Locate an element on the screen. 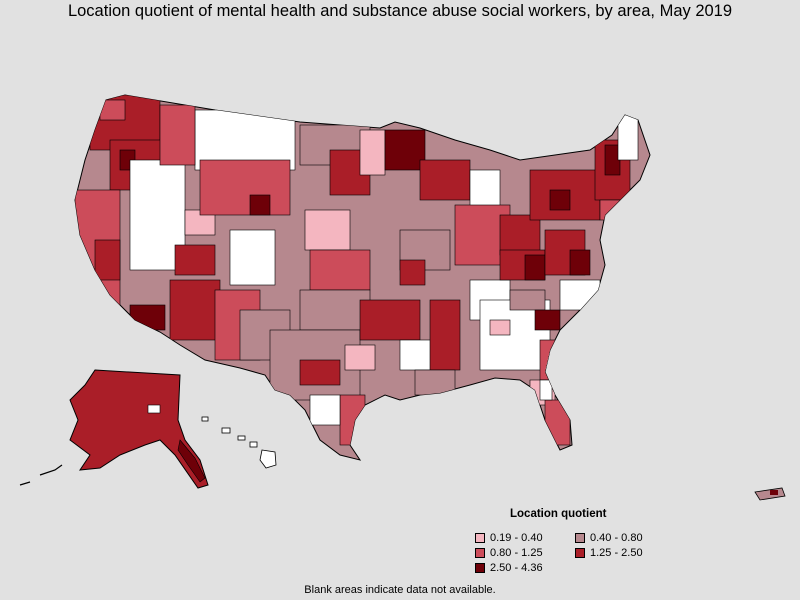  legend-item: 0.80 - 1.25 is located at coordinates (509, 553).